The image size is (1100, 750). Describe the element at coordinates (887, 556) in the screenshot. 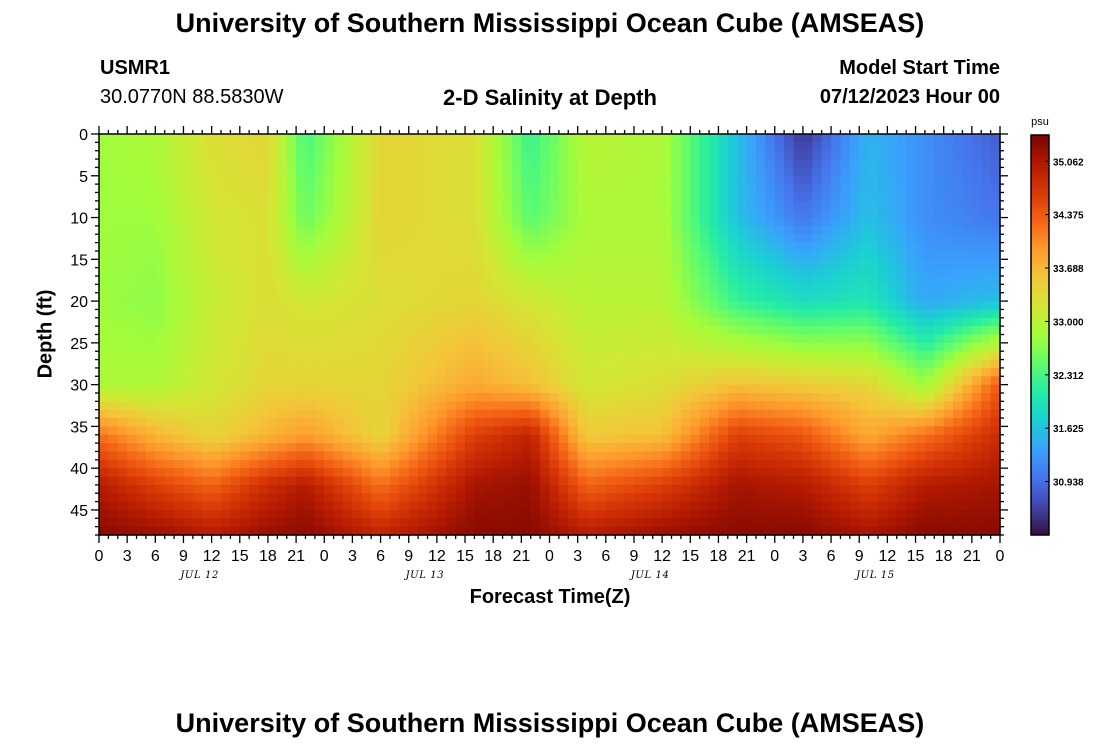

I see `x-tick-label: 12` at that location.